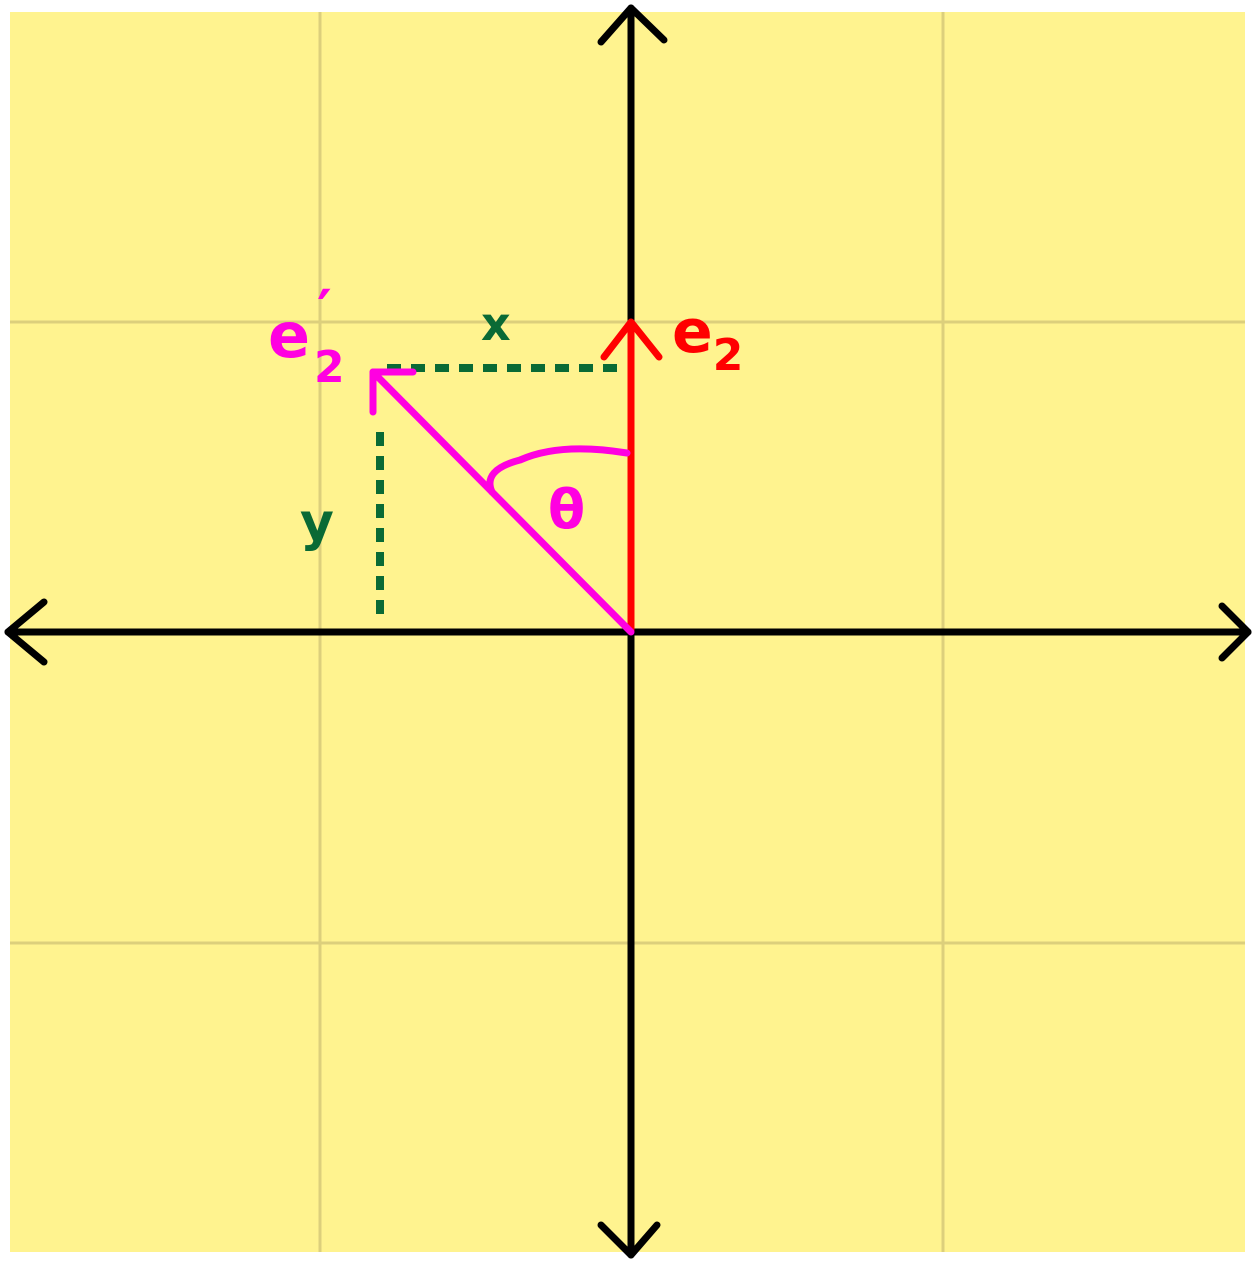  I want to click on x-component-label: x, so click(496, 324).